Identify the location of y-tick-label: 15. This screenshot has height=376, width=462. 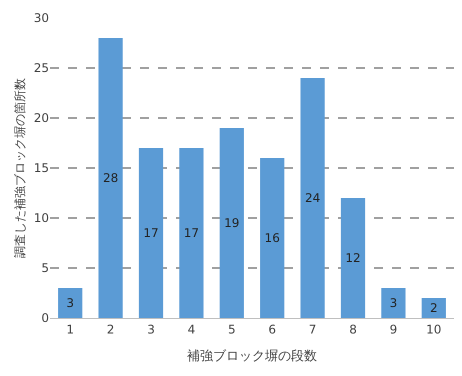
(41, 168).